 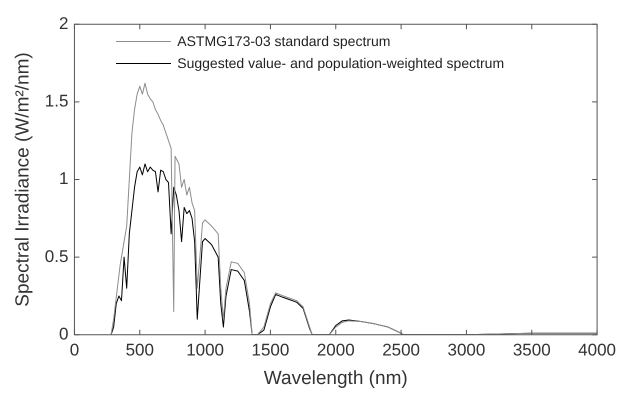 I want to click on y-tick-label: 2, so click(x=63, y=23).